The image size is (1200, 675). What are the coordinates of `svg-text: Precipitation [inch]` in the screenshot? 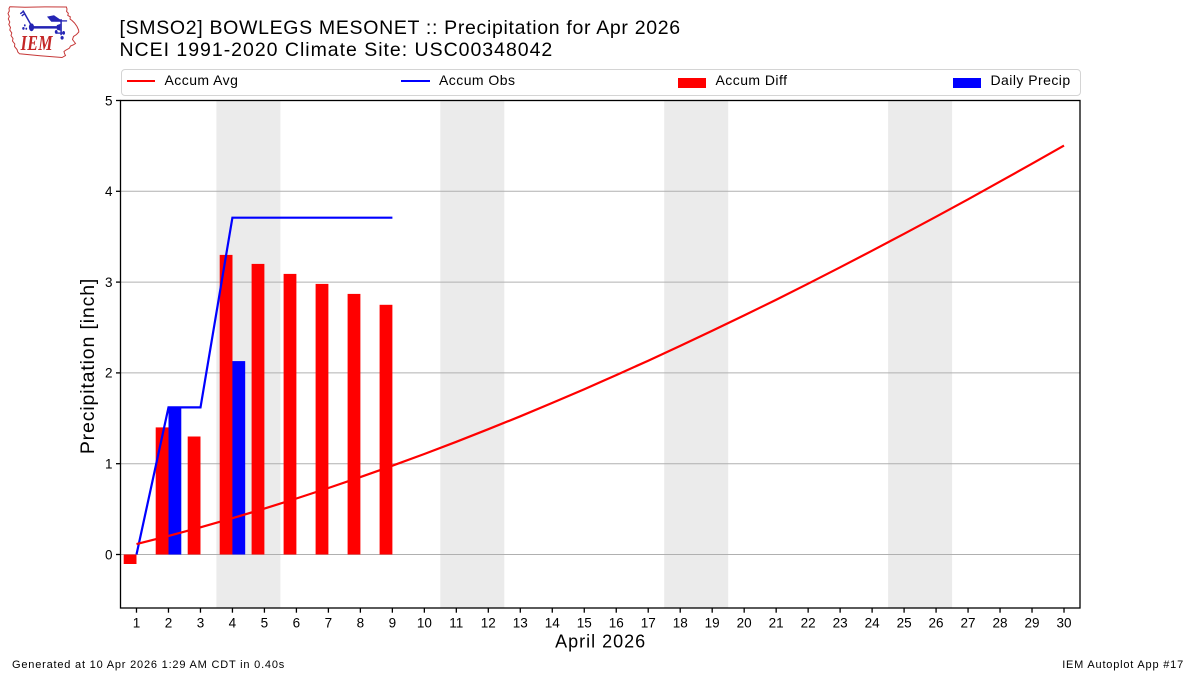 It's located at (88, 366).